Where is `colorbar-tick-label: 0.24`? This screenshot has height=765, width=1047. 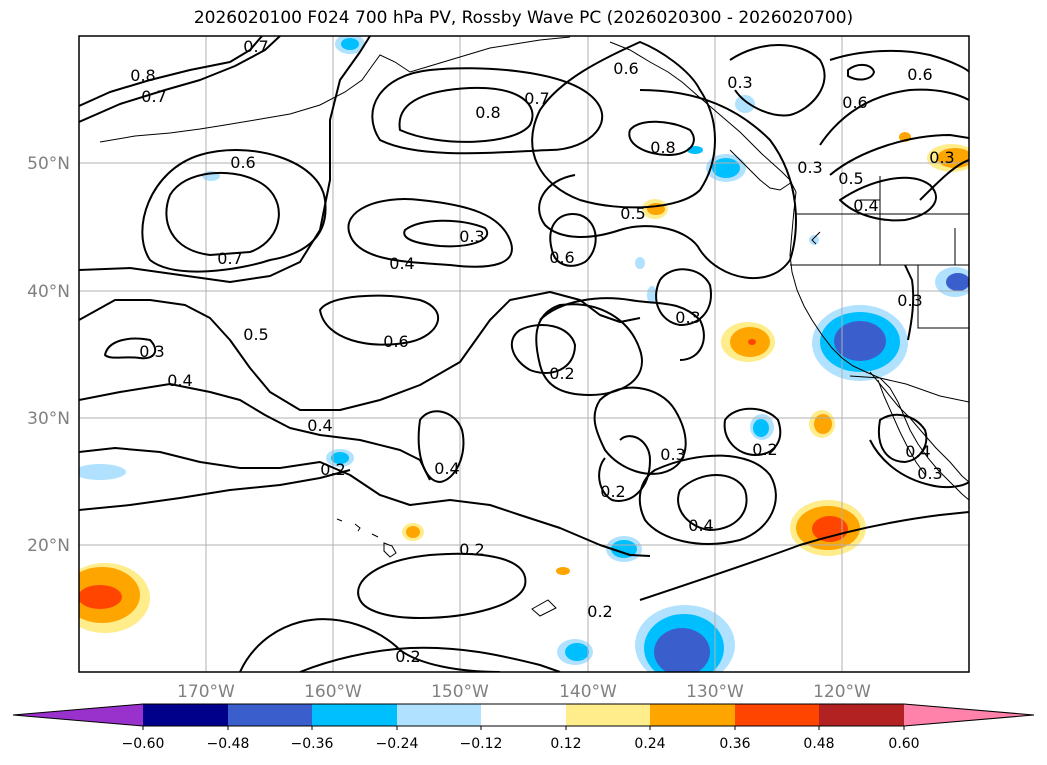 colorbar-tick-label: 0.24 is located at coordinates (649, 744).